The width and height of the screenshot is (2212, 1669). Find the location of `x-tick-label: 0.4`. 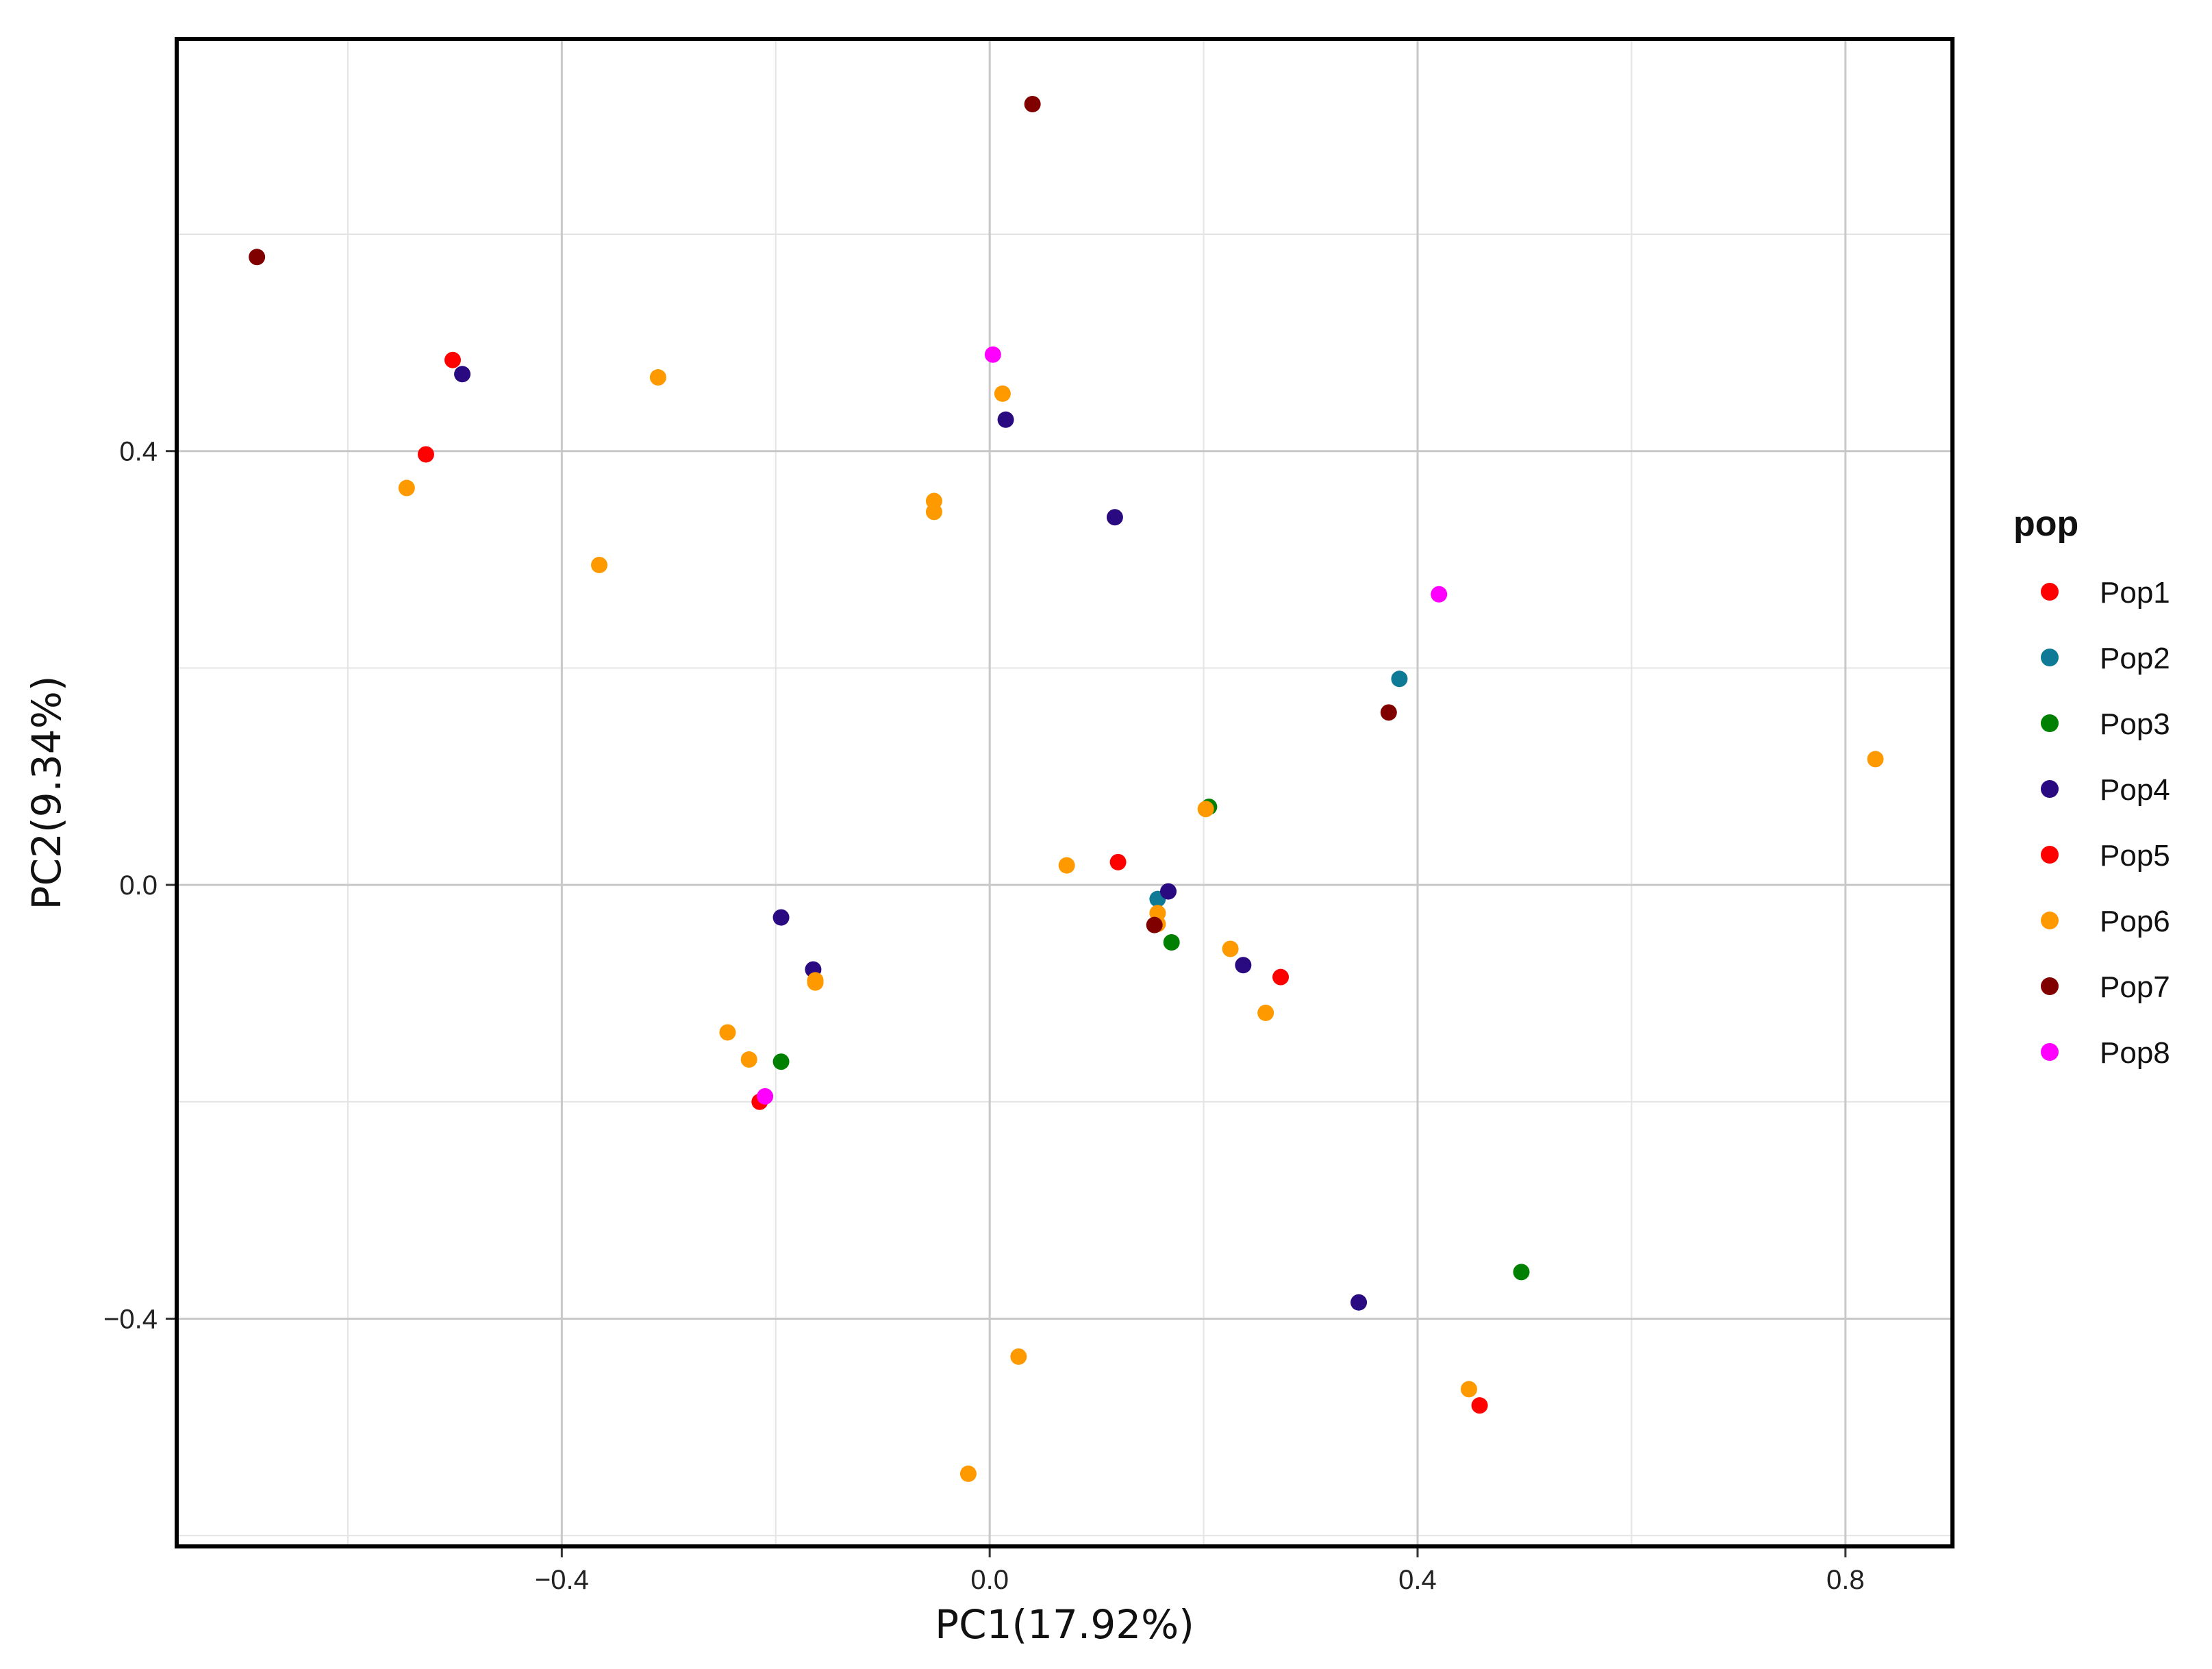

x-tick-label: 0.4 is located at coordinates (1417, 1580).